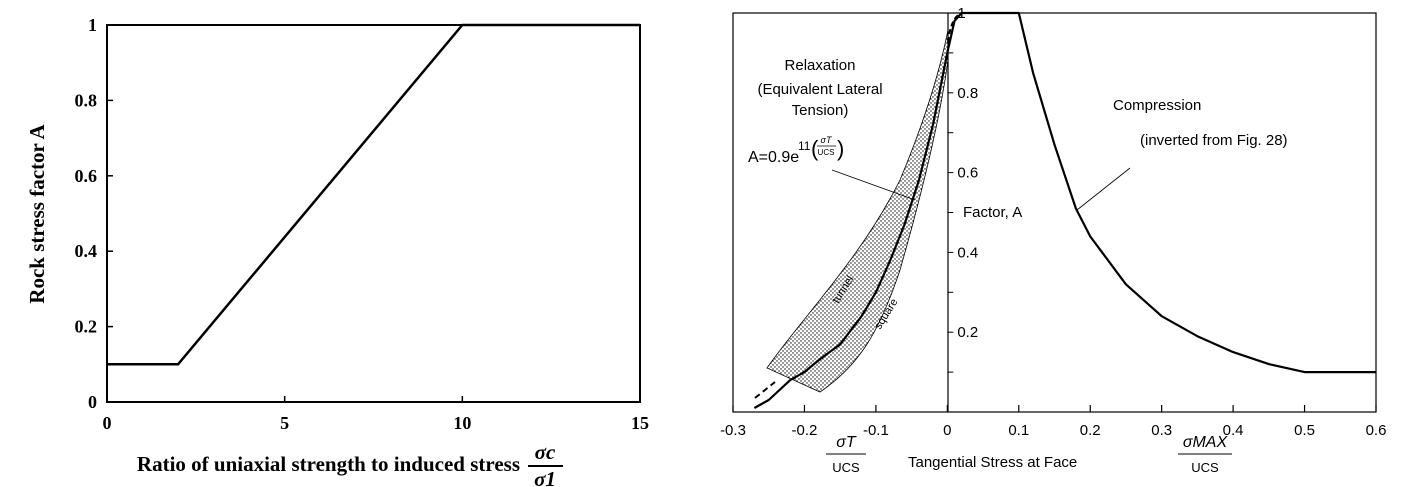  I want to click on right-x-tick-label: -0.1, so click(876, 430).